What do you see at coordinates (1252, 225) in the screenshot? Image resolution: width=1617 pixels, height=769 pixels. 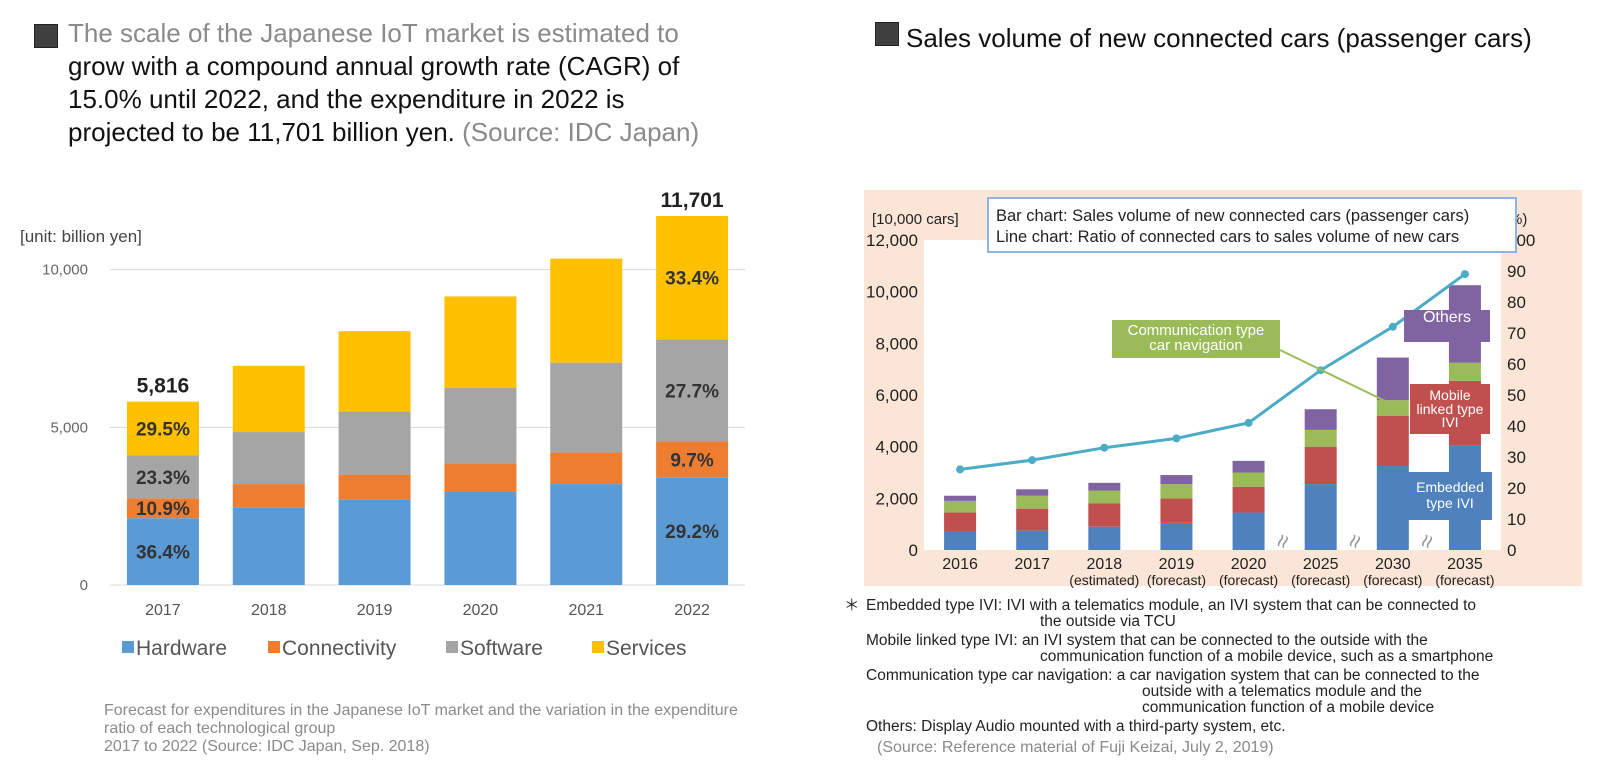 I see `right-legend-box` at bounding box center [1252, 225].